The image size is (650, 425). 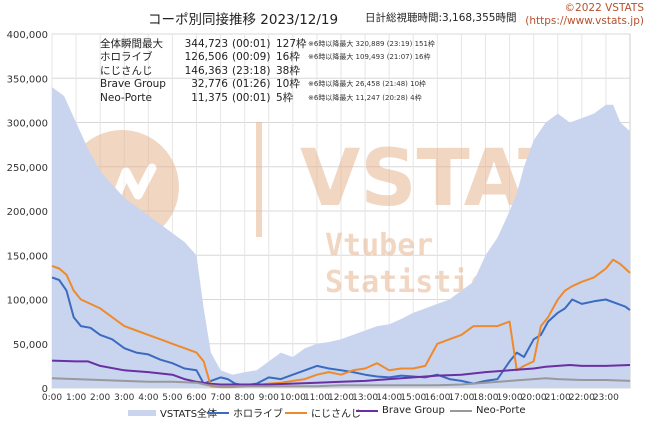 I want to click on x-tick-label: 3:00, so click(x=124, y=398).